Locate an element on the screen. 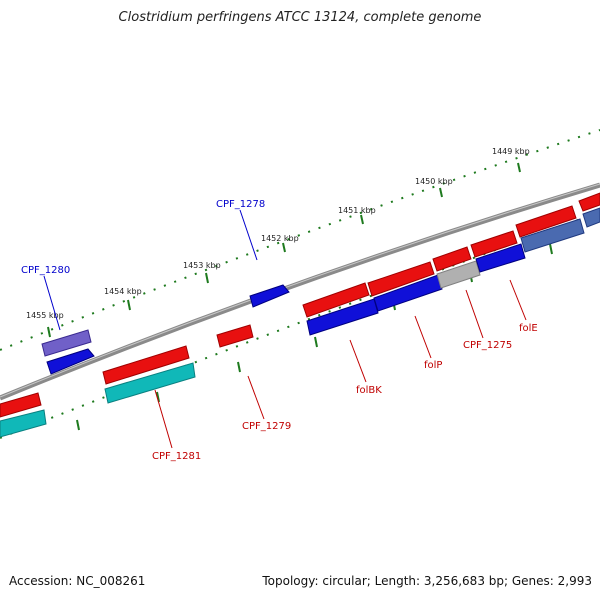  gene-label-cpf1279: CPF_1279 is located at coordinates (266, 426).